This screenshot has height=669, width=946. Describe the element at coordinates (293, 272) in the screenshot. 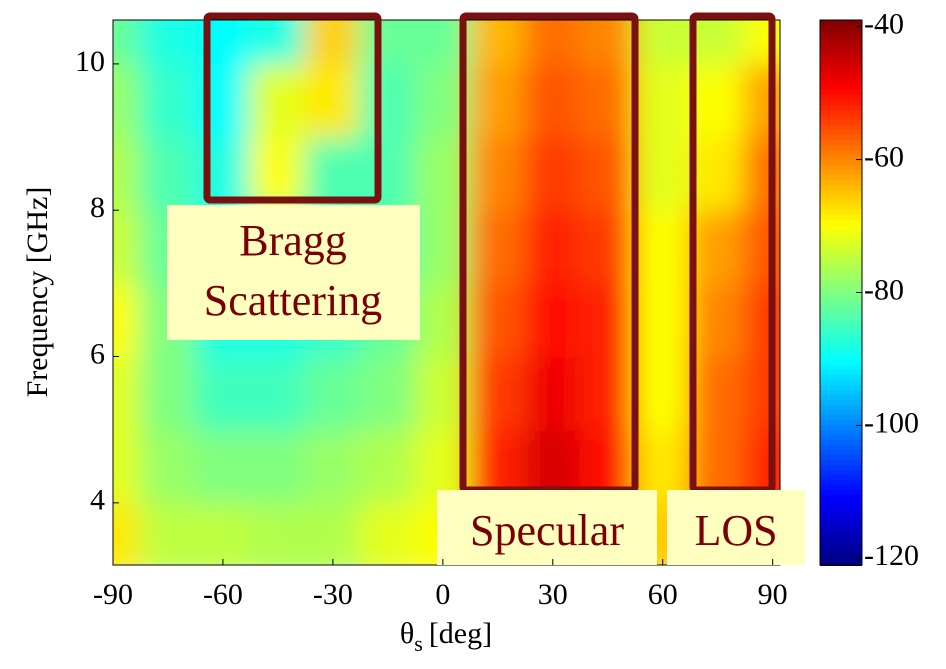

I see `bragg-label-bg` at that location.